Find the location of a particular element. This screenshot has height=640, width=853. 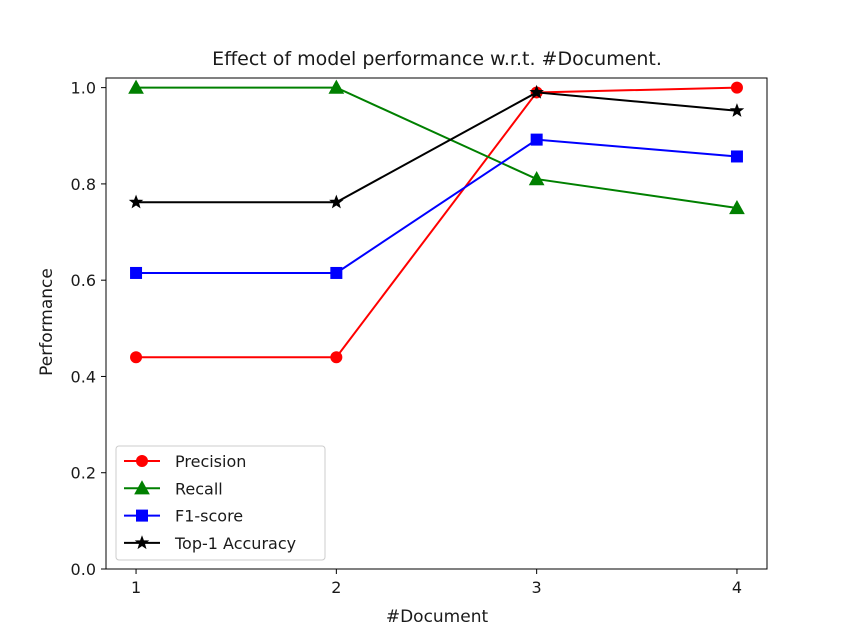

legend-box is located at coordinates (220, 503).